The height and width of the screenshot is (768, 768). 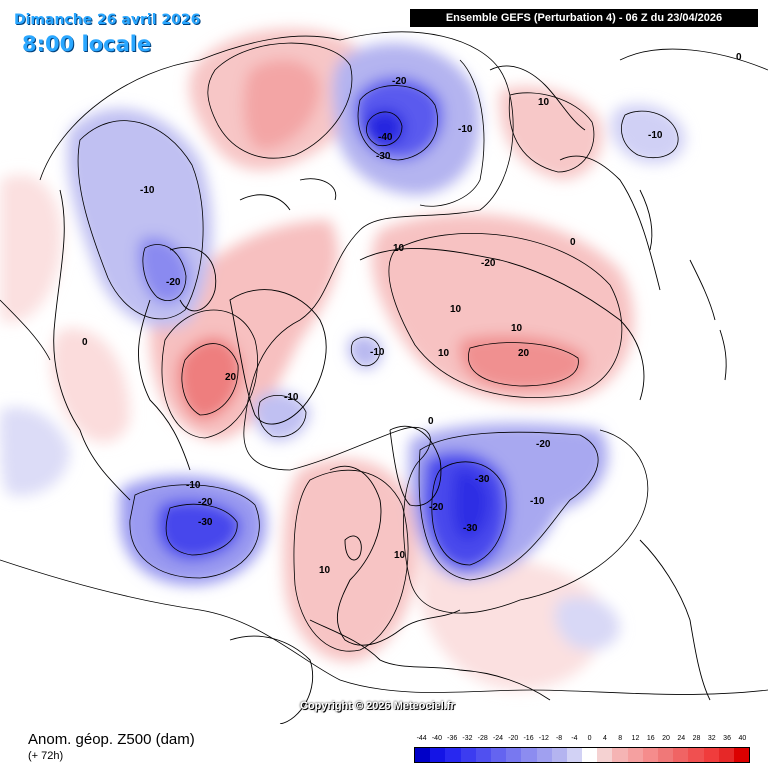 I want to click on coast-arctic-islands, so click(x=288, y=194).